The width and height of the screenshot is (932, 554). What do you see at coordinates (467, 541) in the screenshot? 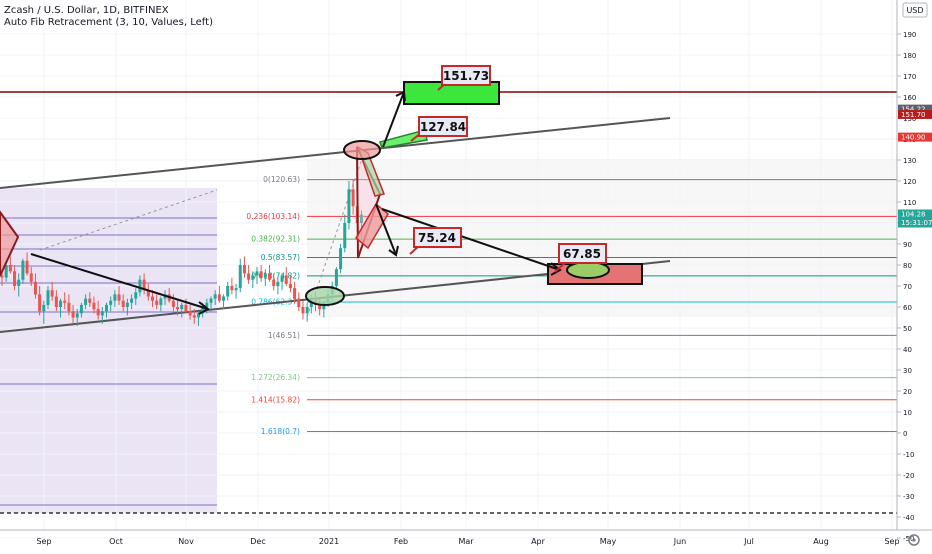
I see `time-axis: Sep Oct Nov Dec 2021 Feb Mar Apr May Jun Jul Aug Sep` at bounding box center [467, 541].